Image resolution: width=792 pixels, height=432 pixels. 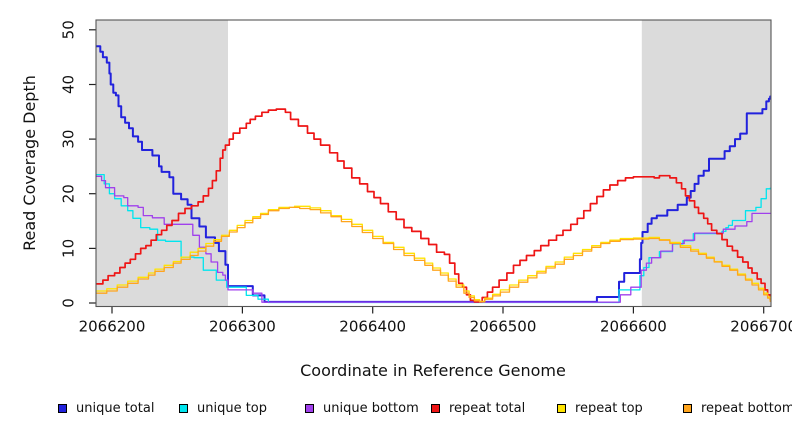 What do you see at coordinates (69, 193) in the screenshot?
I see `y-tick-label: 20` at bounding box center [69, 193].